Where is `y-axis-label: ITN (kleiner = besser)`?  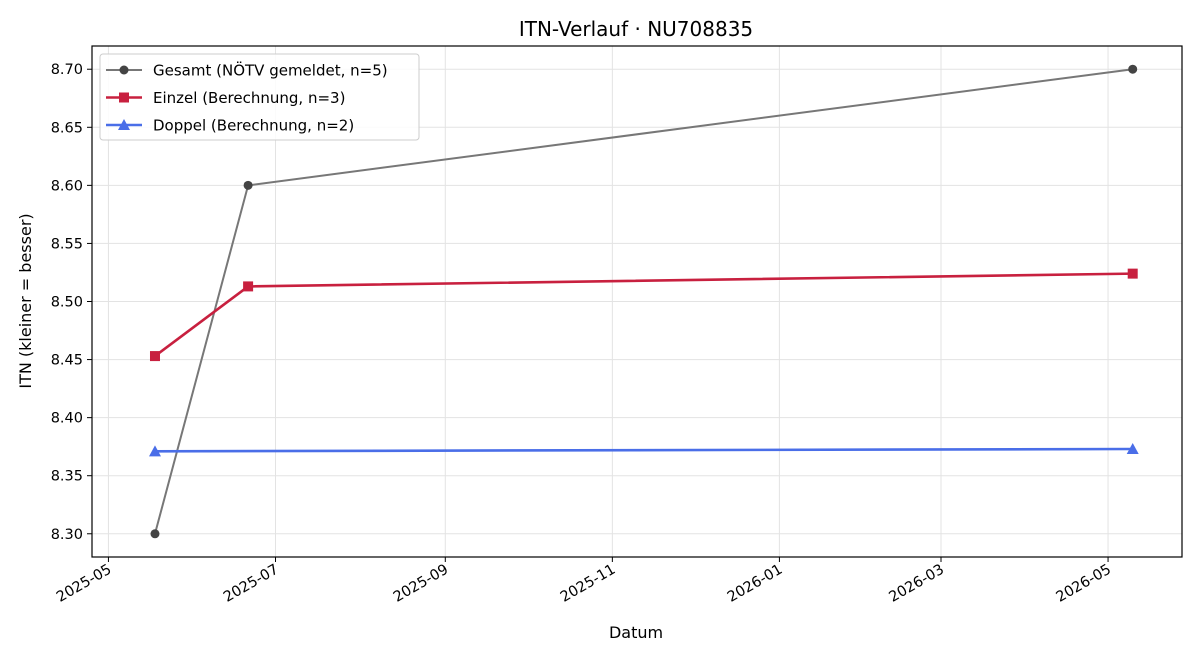
y-axis-label: ITN (kleiner = besser) is located at coordinates (25, 300).